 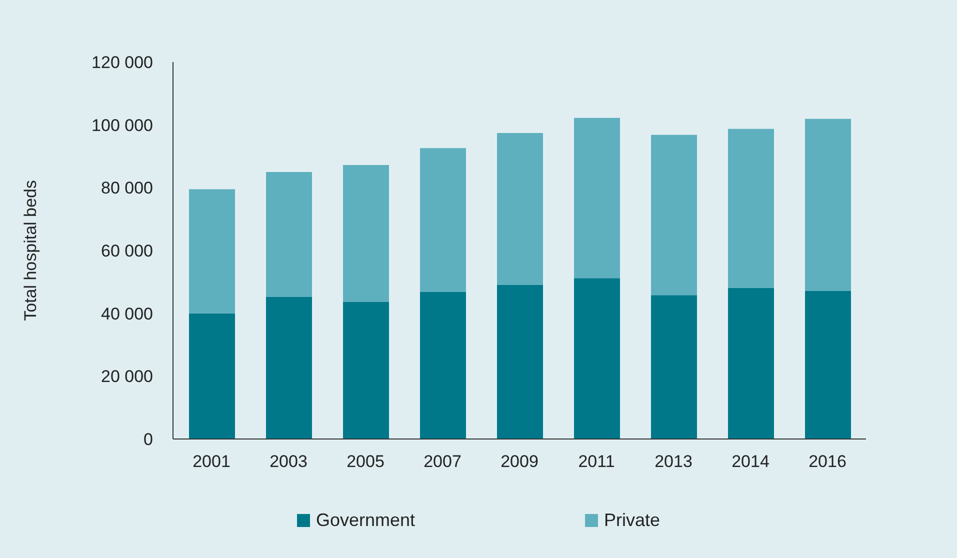 What do you see at coordinates (827, 462) in the screenshot?
I see `x-tick-label: 2016` at bounding box center [827, 462].